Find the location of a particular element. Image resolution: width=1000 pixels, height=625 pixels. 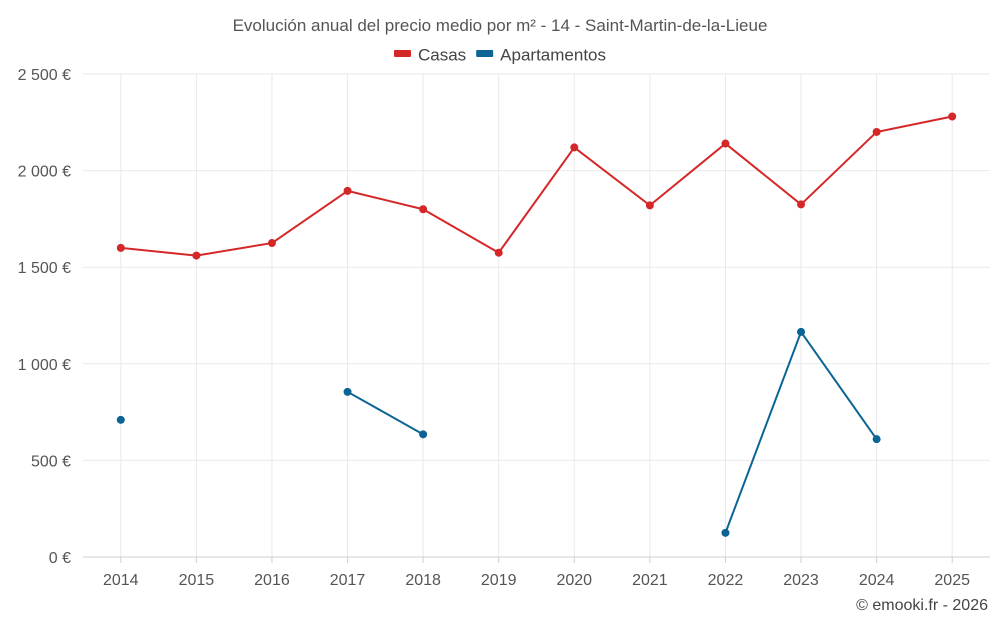

y-tick-label: 2 500 € is located at coordinates (44, 75).